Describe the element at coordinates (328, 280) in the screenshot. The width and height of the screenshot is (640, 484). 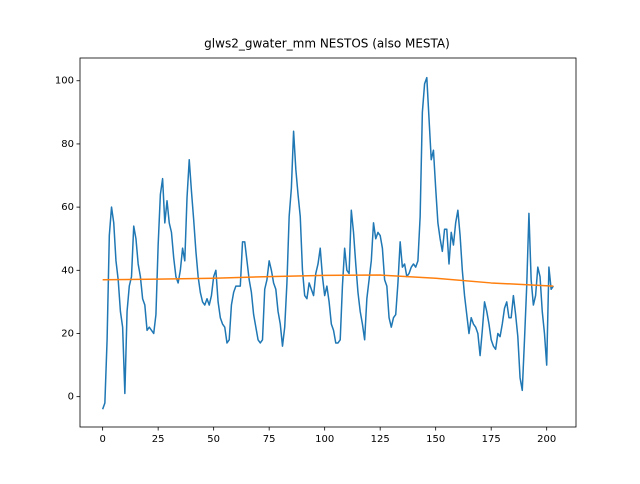
I see `data-line` at that location.